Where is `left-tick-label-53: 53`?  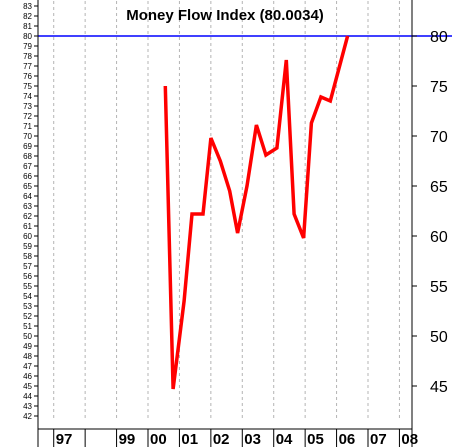
left-tick-label-53: 53 is located at coordinates (27, 306).